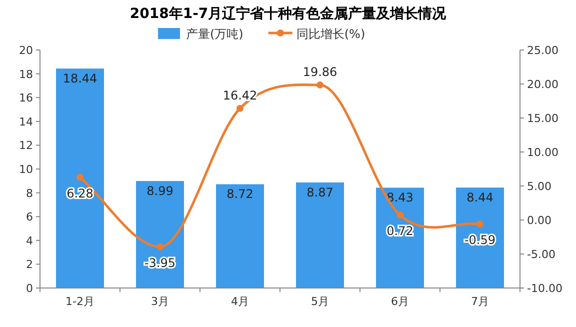 The width and height of the screenshot is (576, 327). Describe the element at coordinates (80, 301) in the screenshot. I see `x-tick-label: 1-2月` at that location.